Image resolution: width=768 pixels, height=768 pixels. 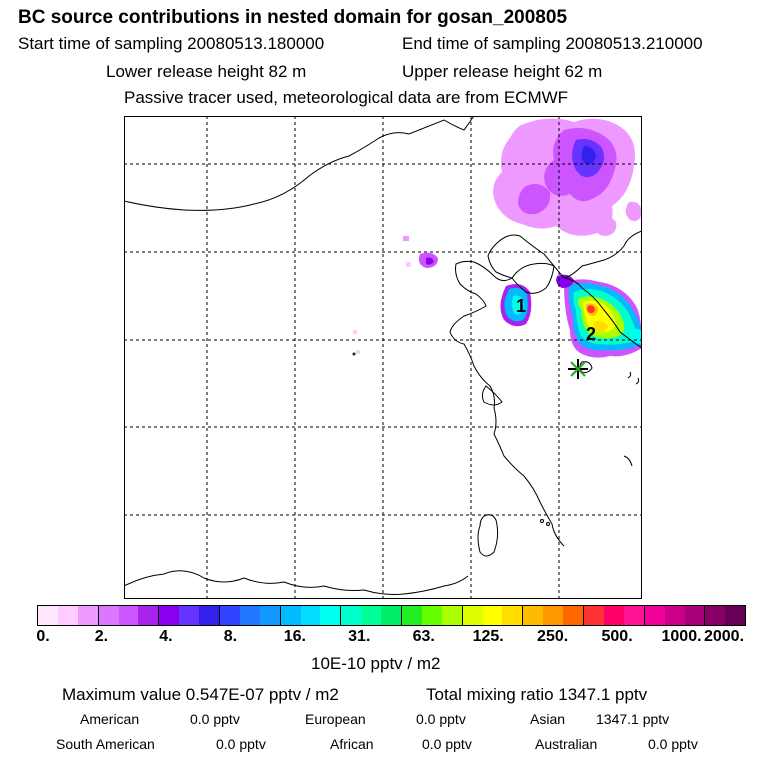 I want to click on colorbar, so click(x=391, y=615).